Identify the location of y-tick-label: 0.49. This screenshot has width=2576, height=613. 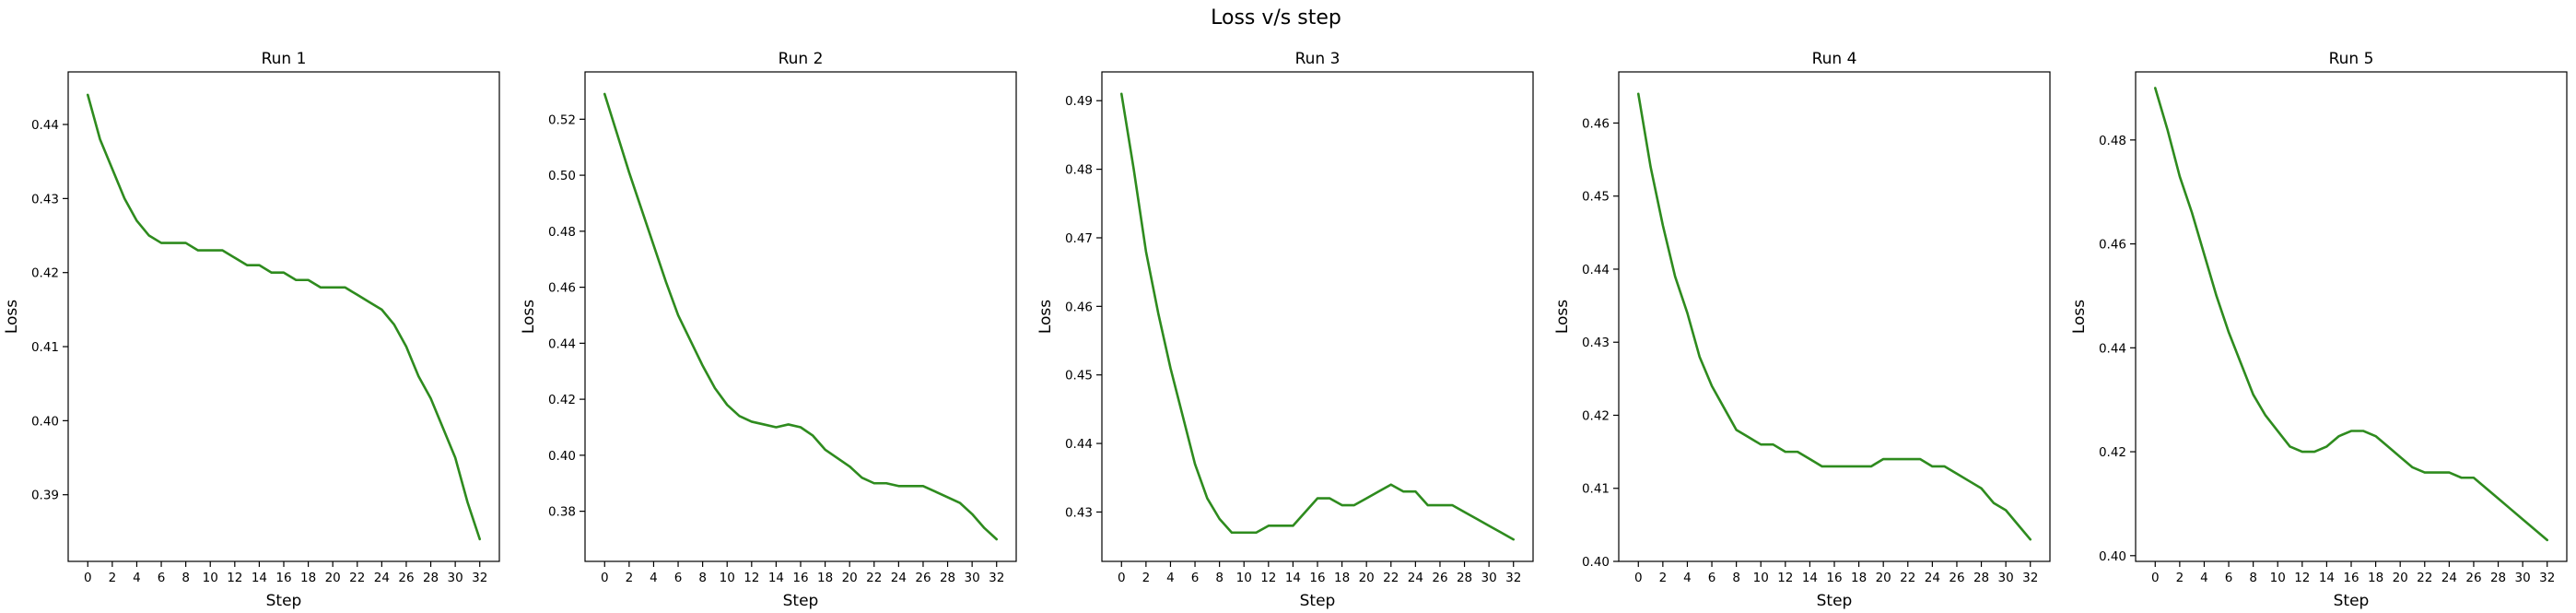
(1079, 102).